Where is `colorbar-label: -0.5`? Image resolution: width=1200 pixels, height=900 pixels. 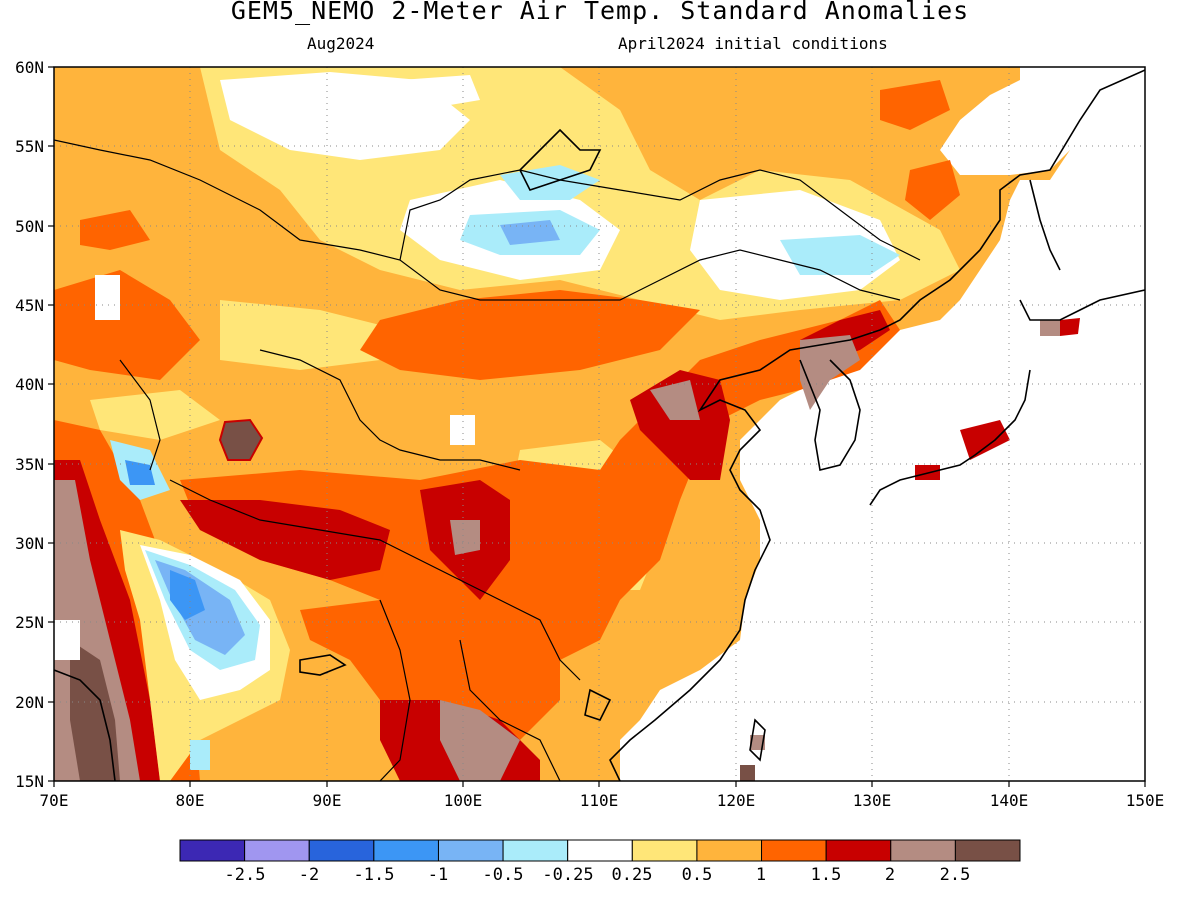
colorbar-label: -0.5 is located at coordinates (503, 875).